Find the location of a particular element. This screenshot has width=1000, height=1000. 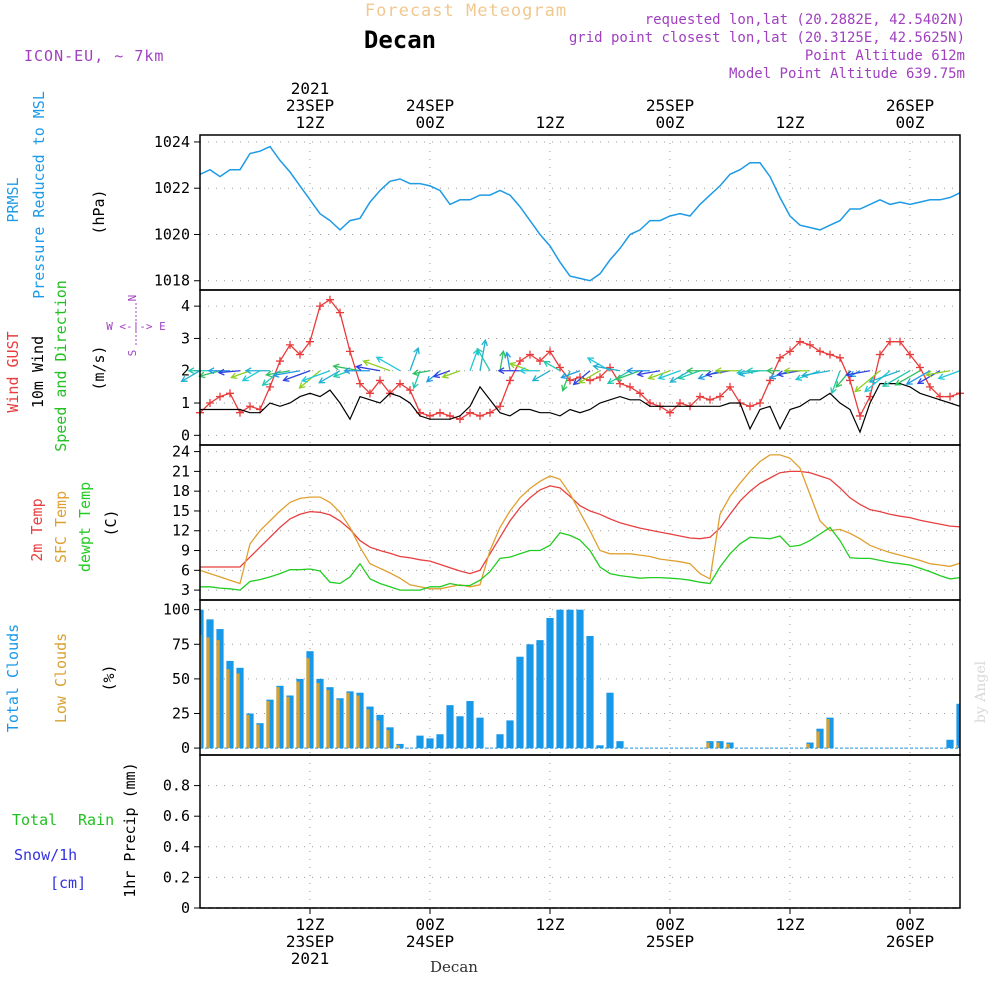

wind-label: 10m Wind is located at coordinates (38, 372).